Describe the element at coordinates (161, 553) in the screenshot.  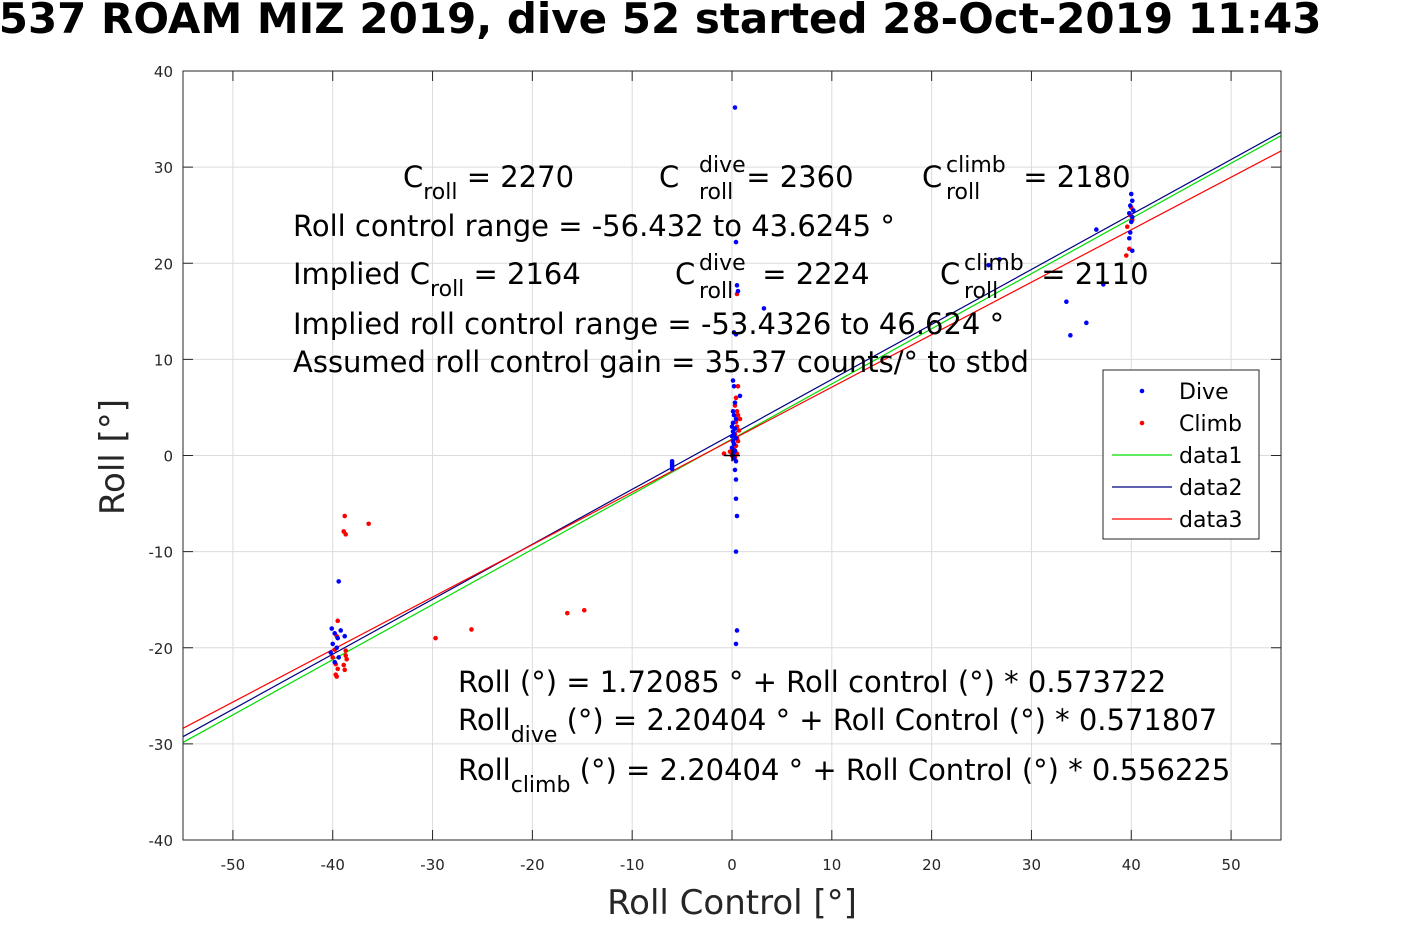
I see `y-tick-label: -10` at that location.